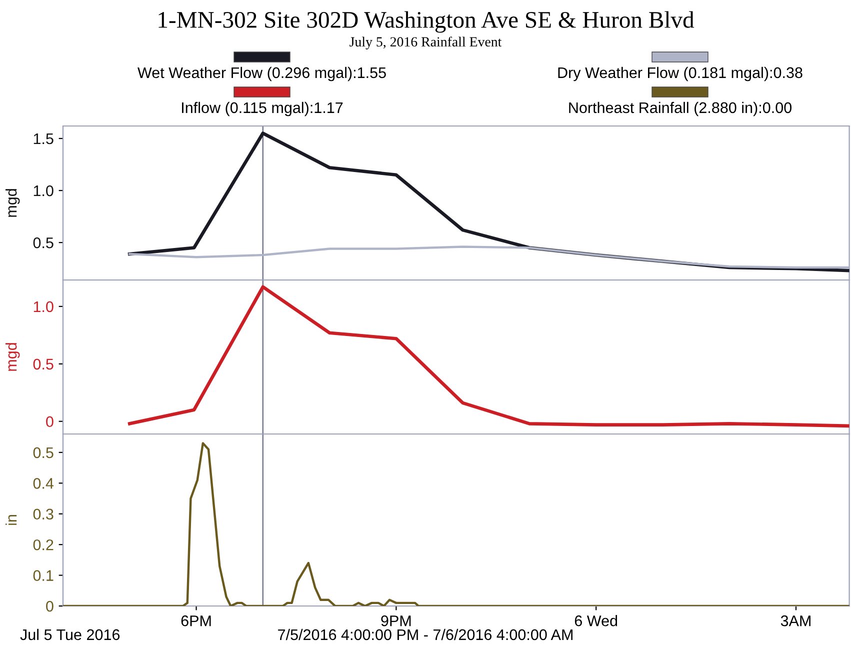 This screenshot has height=651, width=851. I want to click on x-tick-label: 9PM, so click(396, 620).